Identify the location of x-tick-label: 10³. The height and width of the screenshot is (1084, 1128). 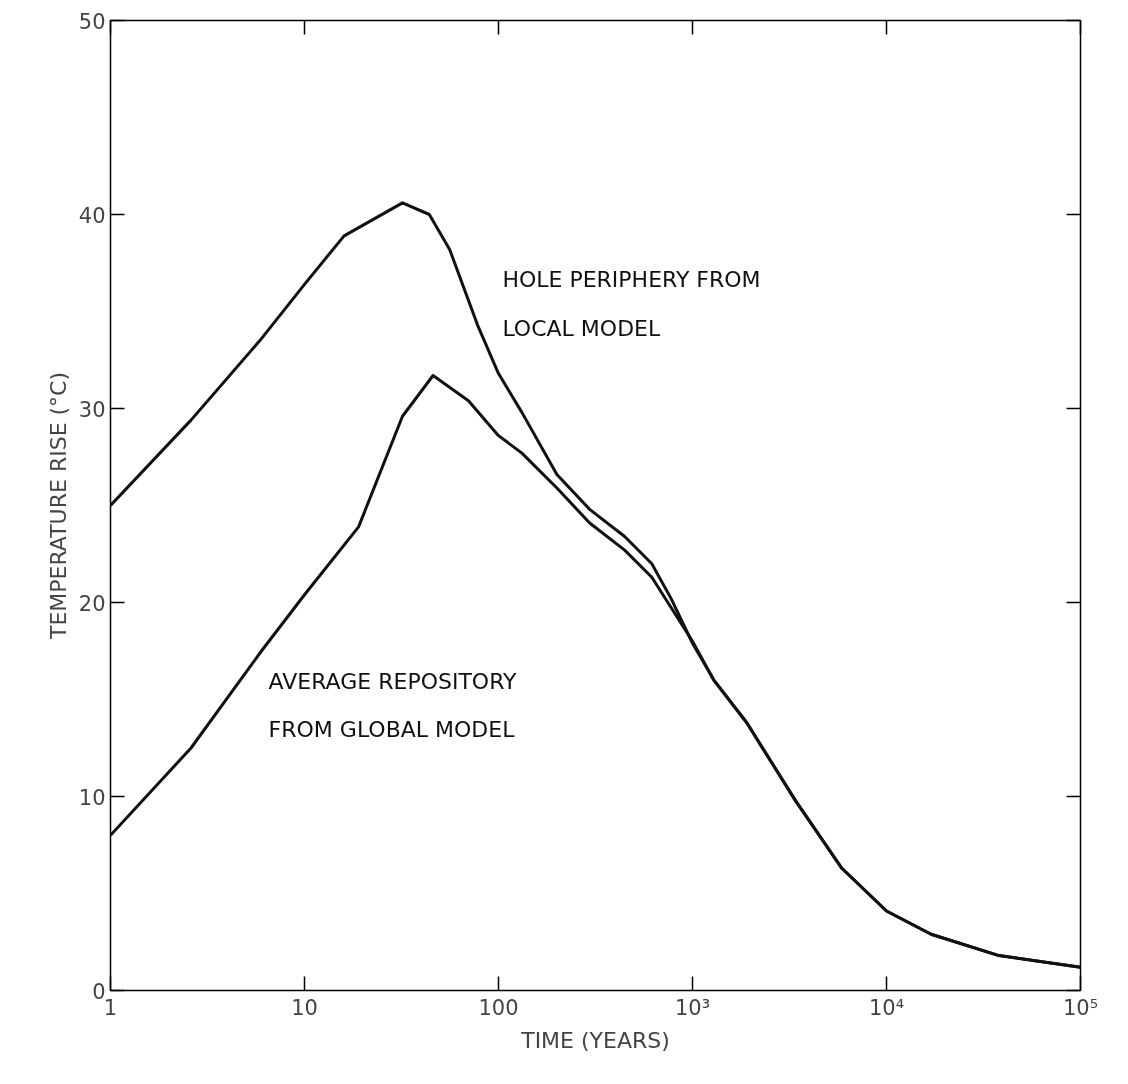
(692, 1007).